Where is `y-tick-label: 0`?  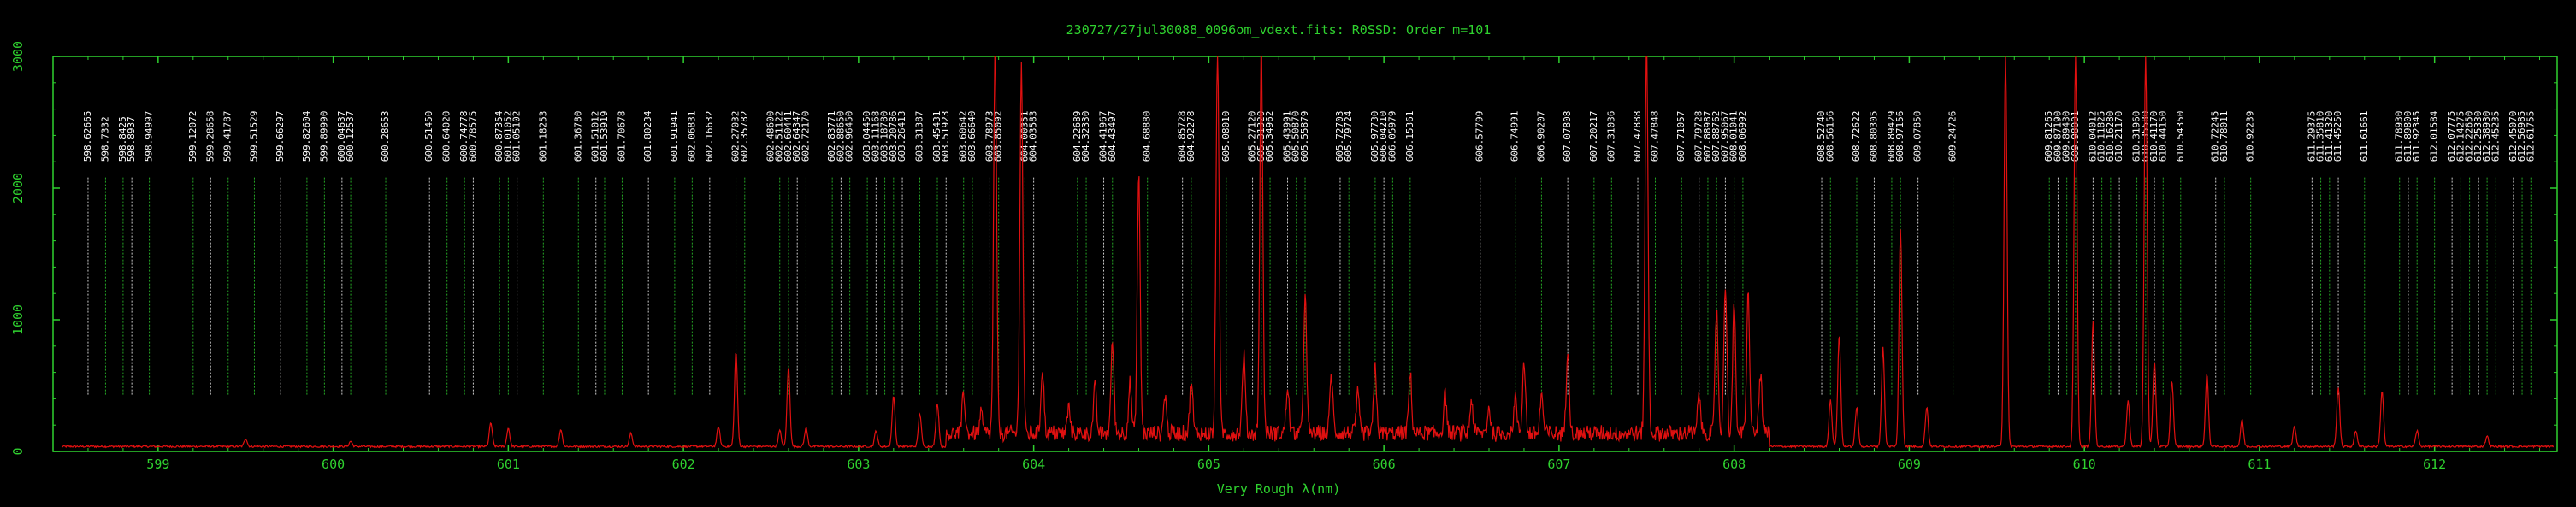 y-tick-label: 0 is located at coordinates (18, 451).